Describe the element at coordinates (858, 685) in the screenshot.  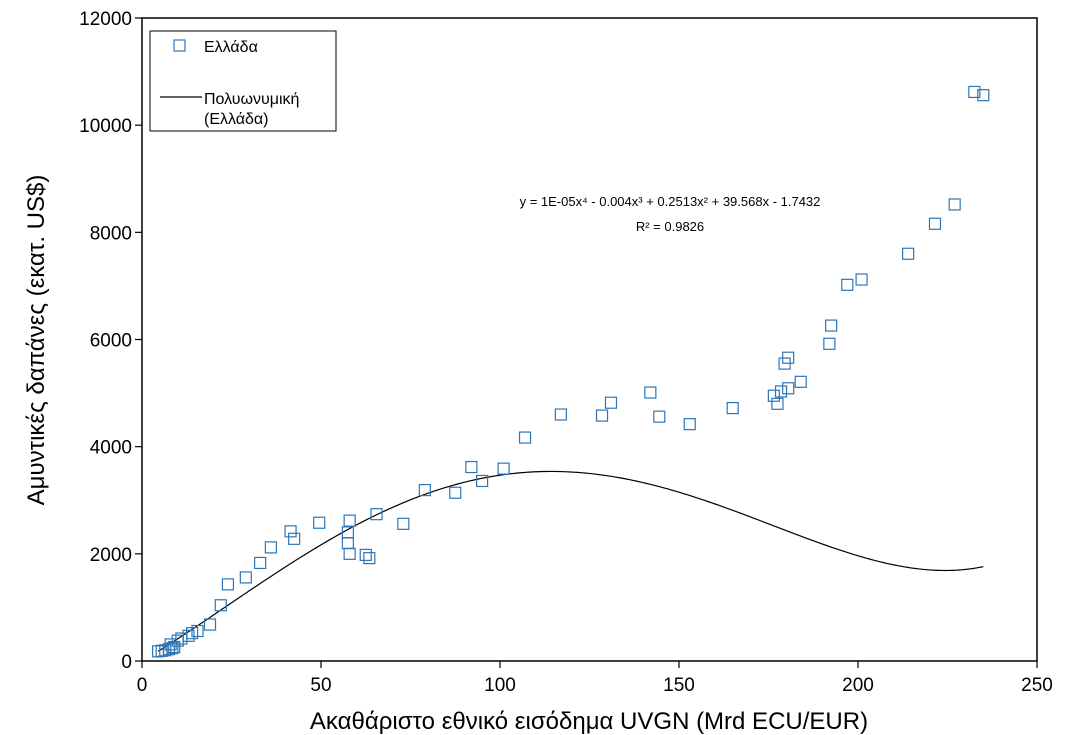
I see `x-tick-label: 200` at that location.